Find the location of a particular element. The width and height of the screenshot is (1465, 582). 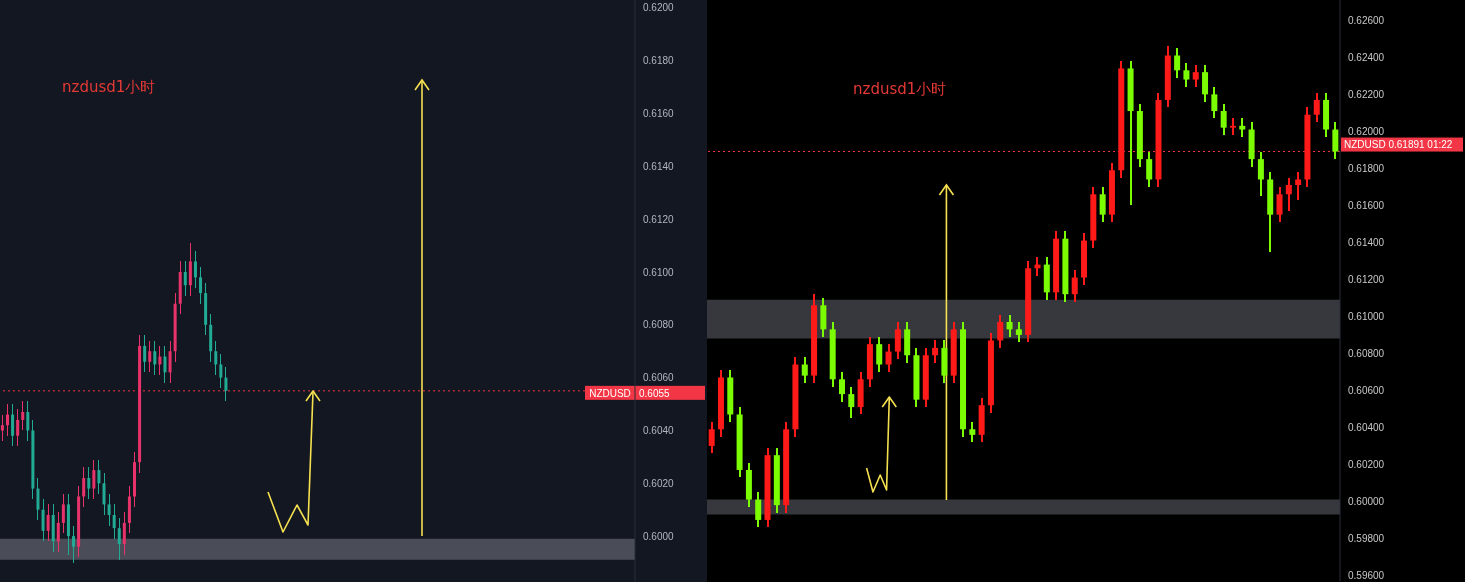

y-tick-label: 0.62200 is located at coordinates (1366, 94).